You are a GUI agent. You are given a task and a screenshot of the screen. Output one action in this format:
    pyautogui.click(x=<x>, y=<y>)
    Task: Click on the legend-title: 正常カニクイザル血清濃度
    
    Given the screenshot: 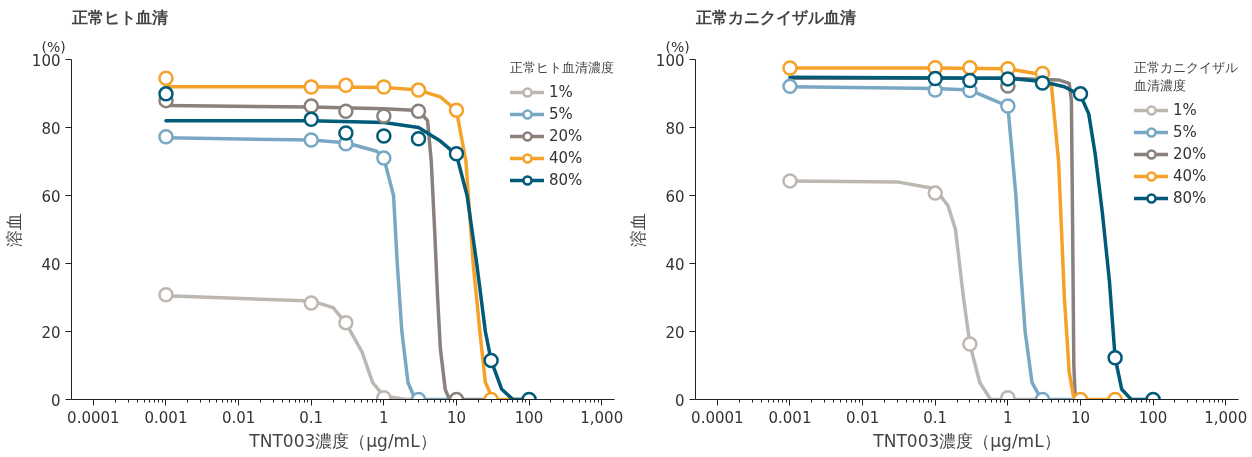 What is the action you would take?
    pyautogui.click(x=1186, y=77)
    